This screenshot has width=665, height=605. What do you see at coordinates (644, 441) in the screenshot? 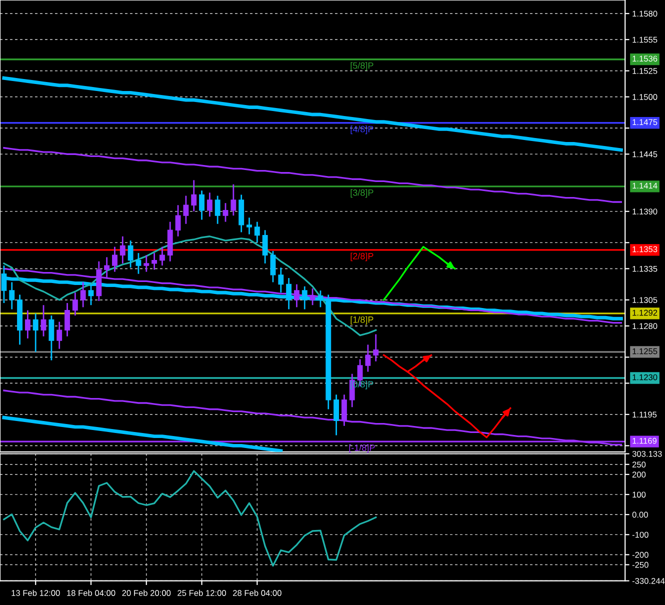
I see `text: 1.1169` at bounding box center [644, 441].